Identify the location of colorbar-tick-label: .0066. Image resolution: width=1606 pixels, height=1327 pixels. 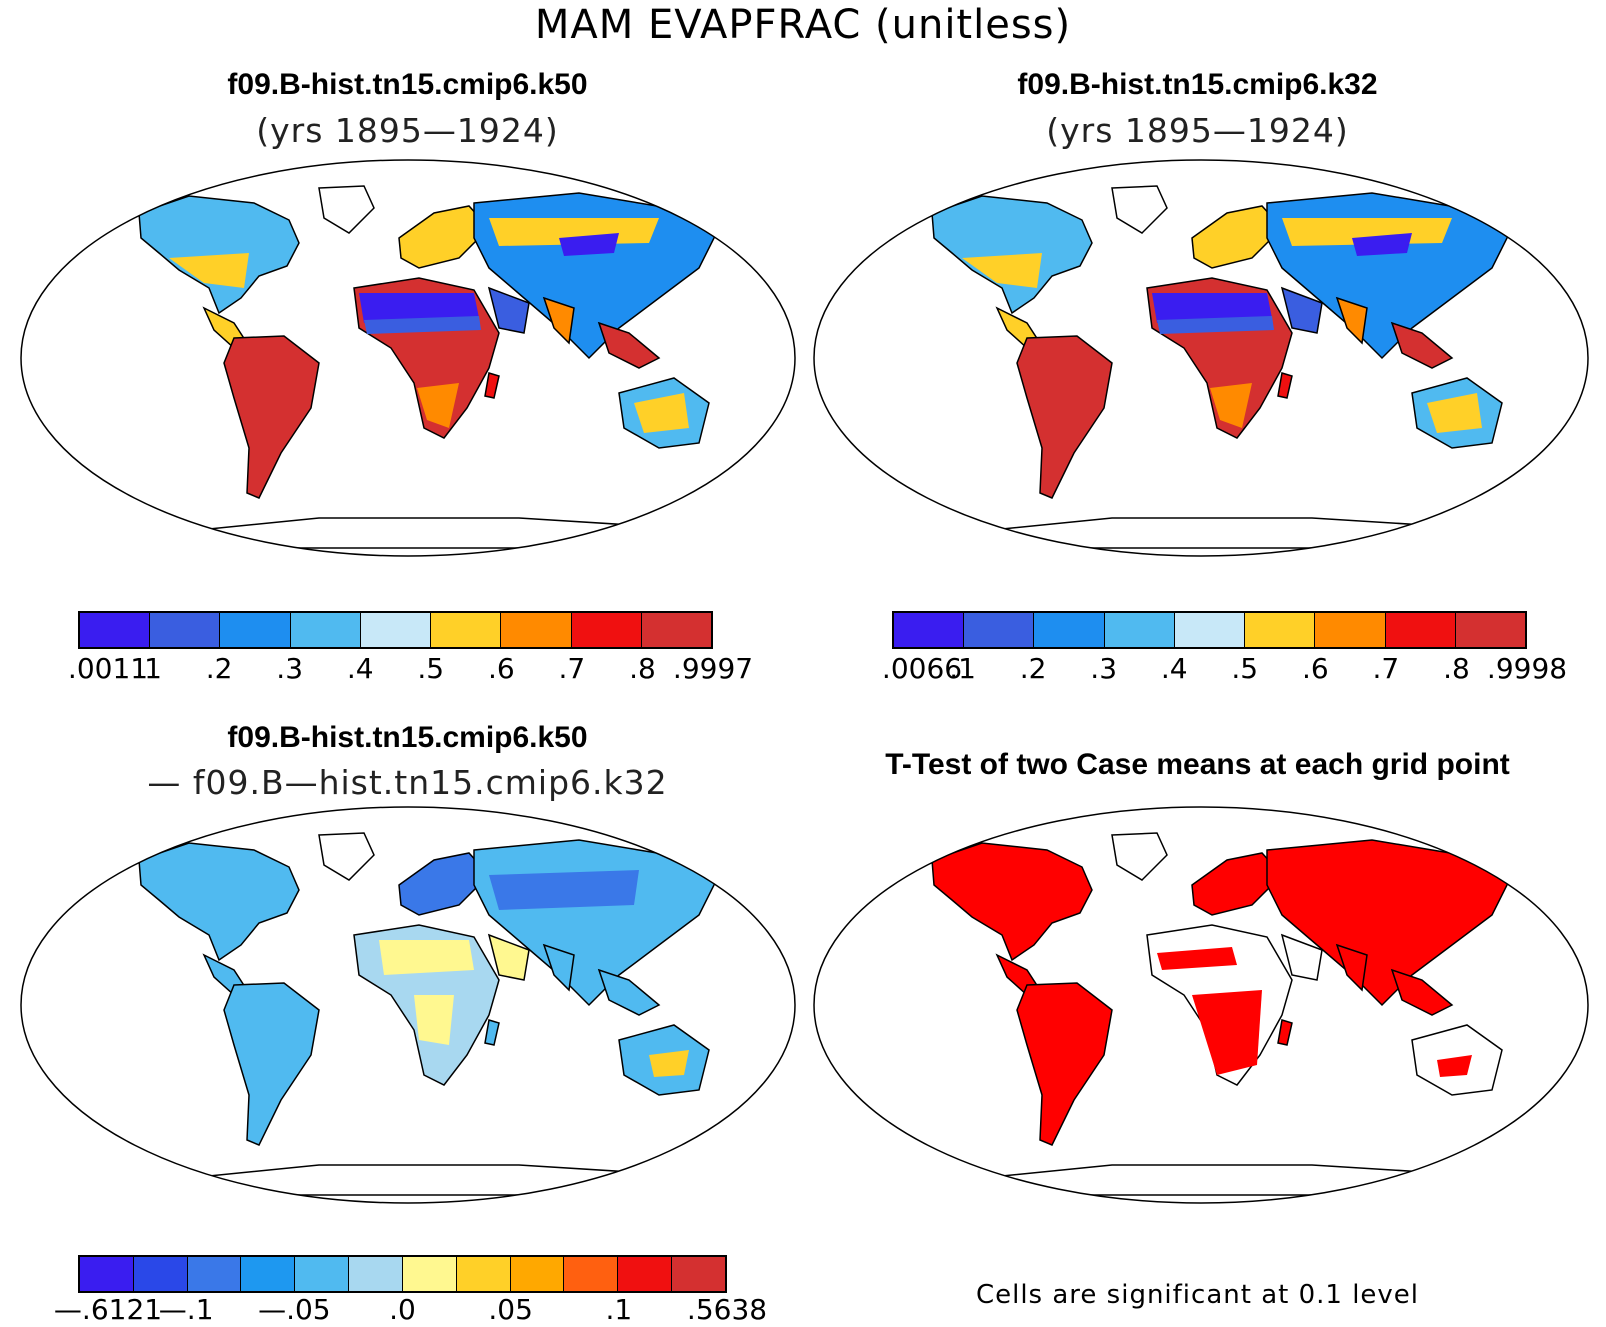
(922, 668).